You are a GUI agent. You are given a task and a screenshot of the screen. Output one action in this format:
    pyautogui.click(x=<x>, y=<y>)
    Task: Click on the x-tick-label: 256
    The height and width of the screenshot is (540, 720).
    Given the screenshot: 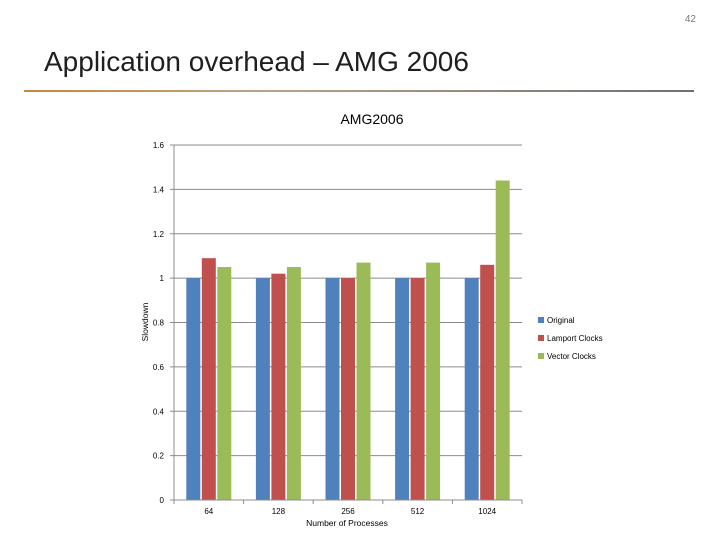 What is the action you would take?
    pyautogui.click(x=348, y=511)
    